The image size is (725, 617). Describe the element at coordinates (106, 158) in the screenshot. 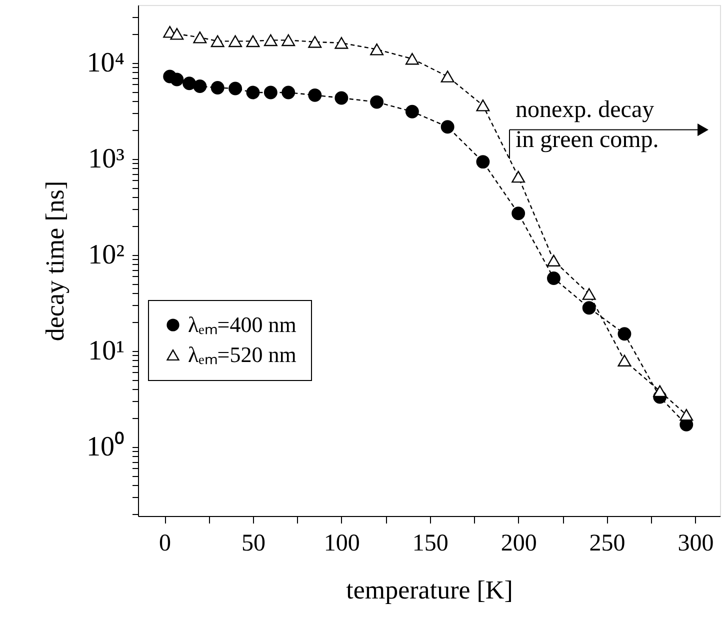

I see `y-tick-label: 10³` at that location.